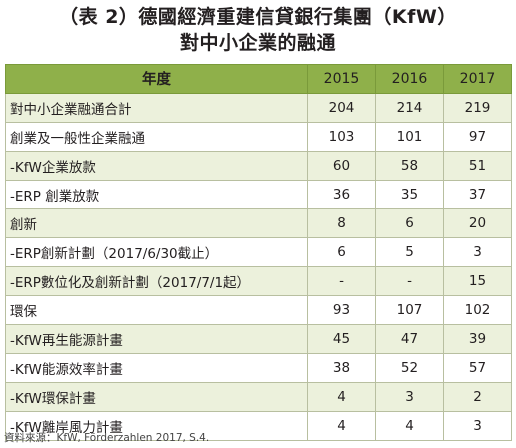 The width and height of the screenshot is (516, 448). I want to click on table-row: 創新 8 6 20, so click(258, 223).